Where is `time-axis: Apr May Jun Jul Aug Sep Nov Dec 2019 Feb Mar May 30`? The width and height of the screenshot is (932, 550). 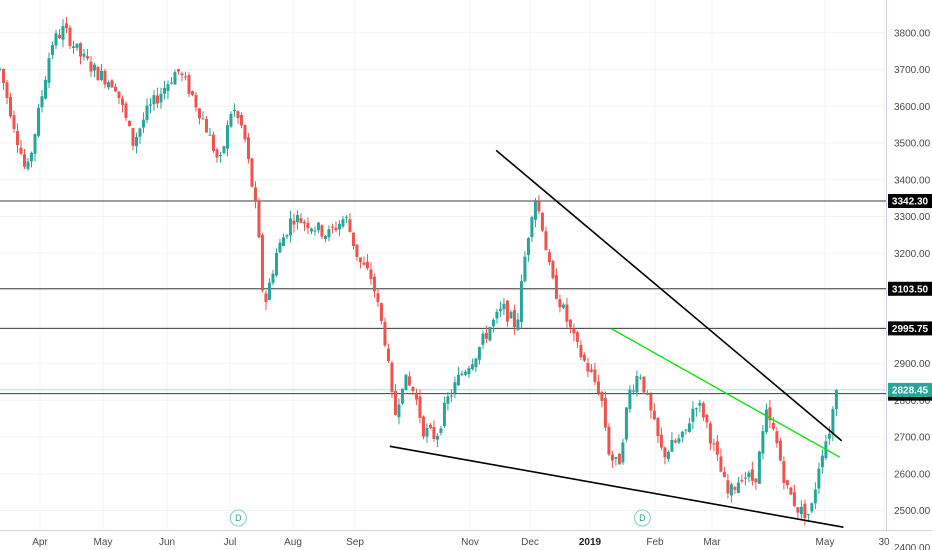 time-axis: Apr May Jun Jul Aug Sep Nov Dec 2019 Feb Mar May 30 is located at coordinates (461, 542).